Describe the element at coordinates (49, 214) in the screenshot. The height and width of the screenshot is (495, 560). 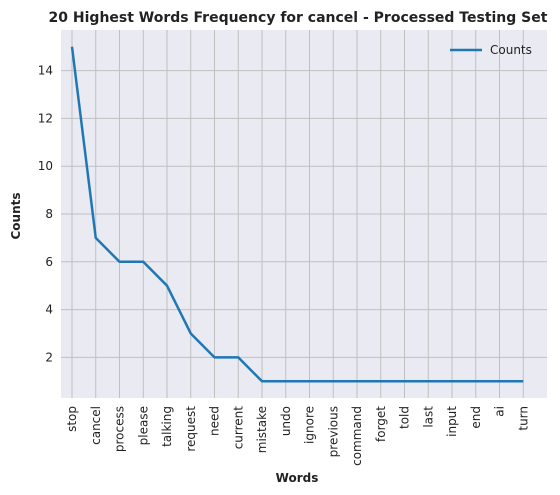
I see `y-tick-label: 8` at that location.